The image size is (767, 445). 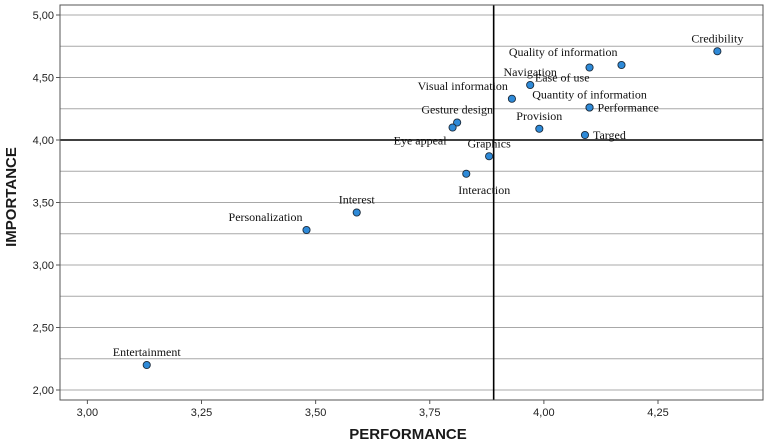 I want to click on point-label: Targed, so click(x=609, y=135).